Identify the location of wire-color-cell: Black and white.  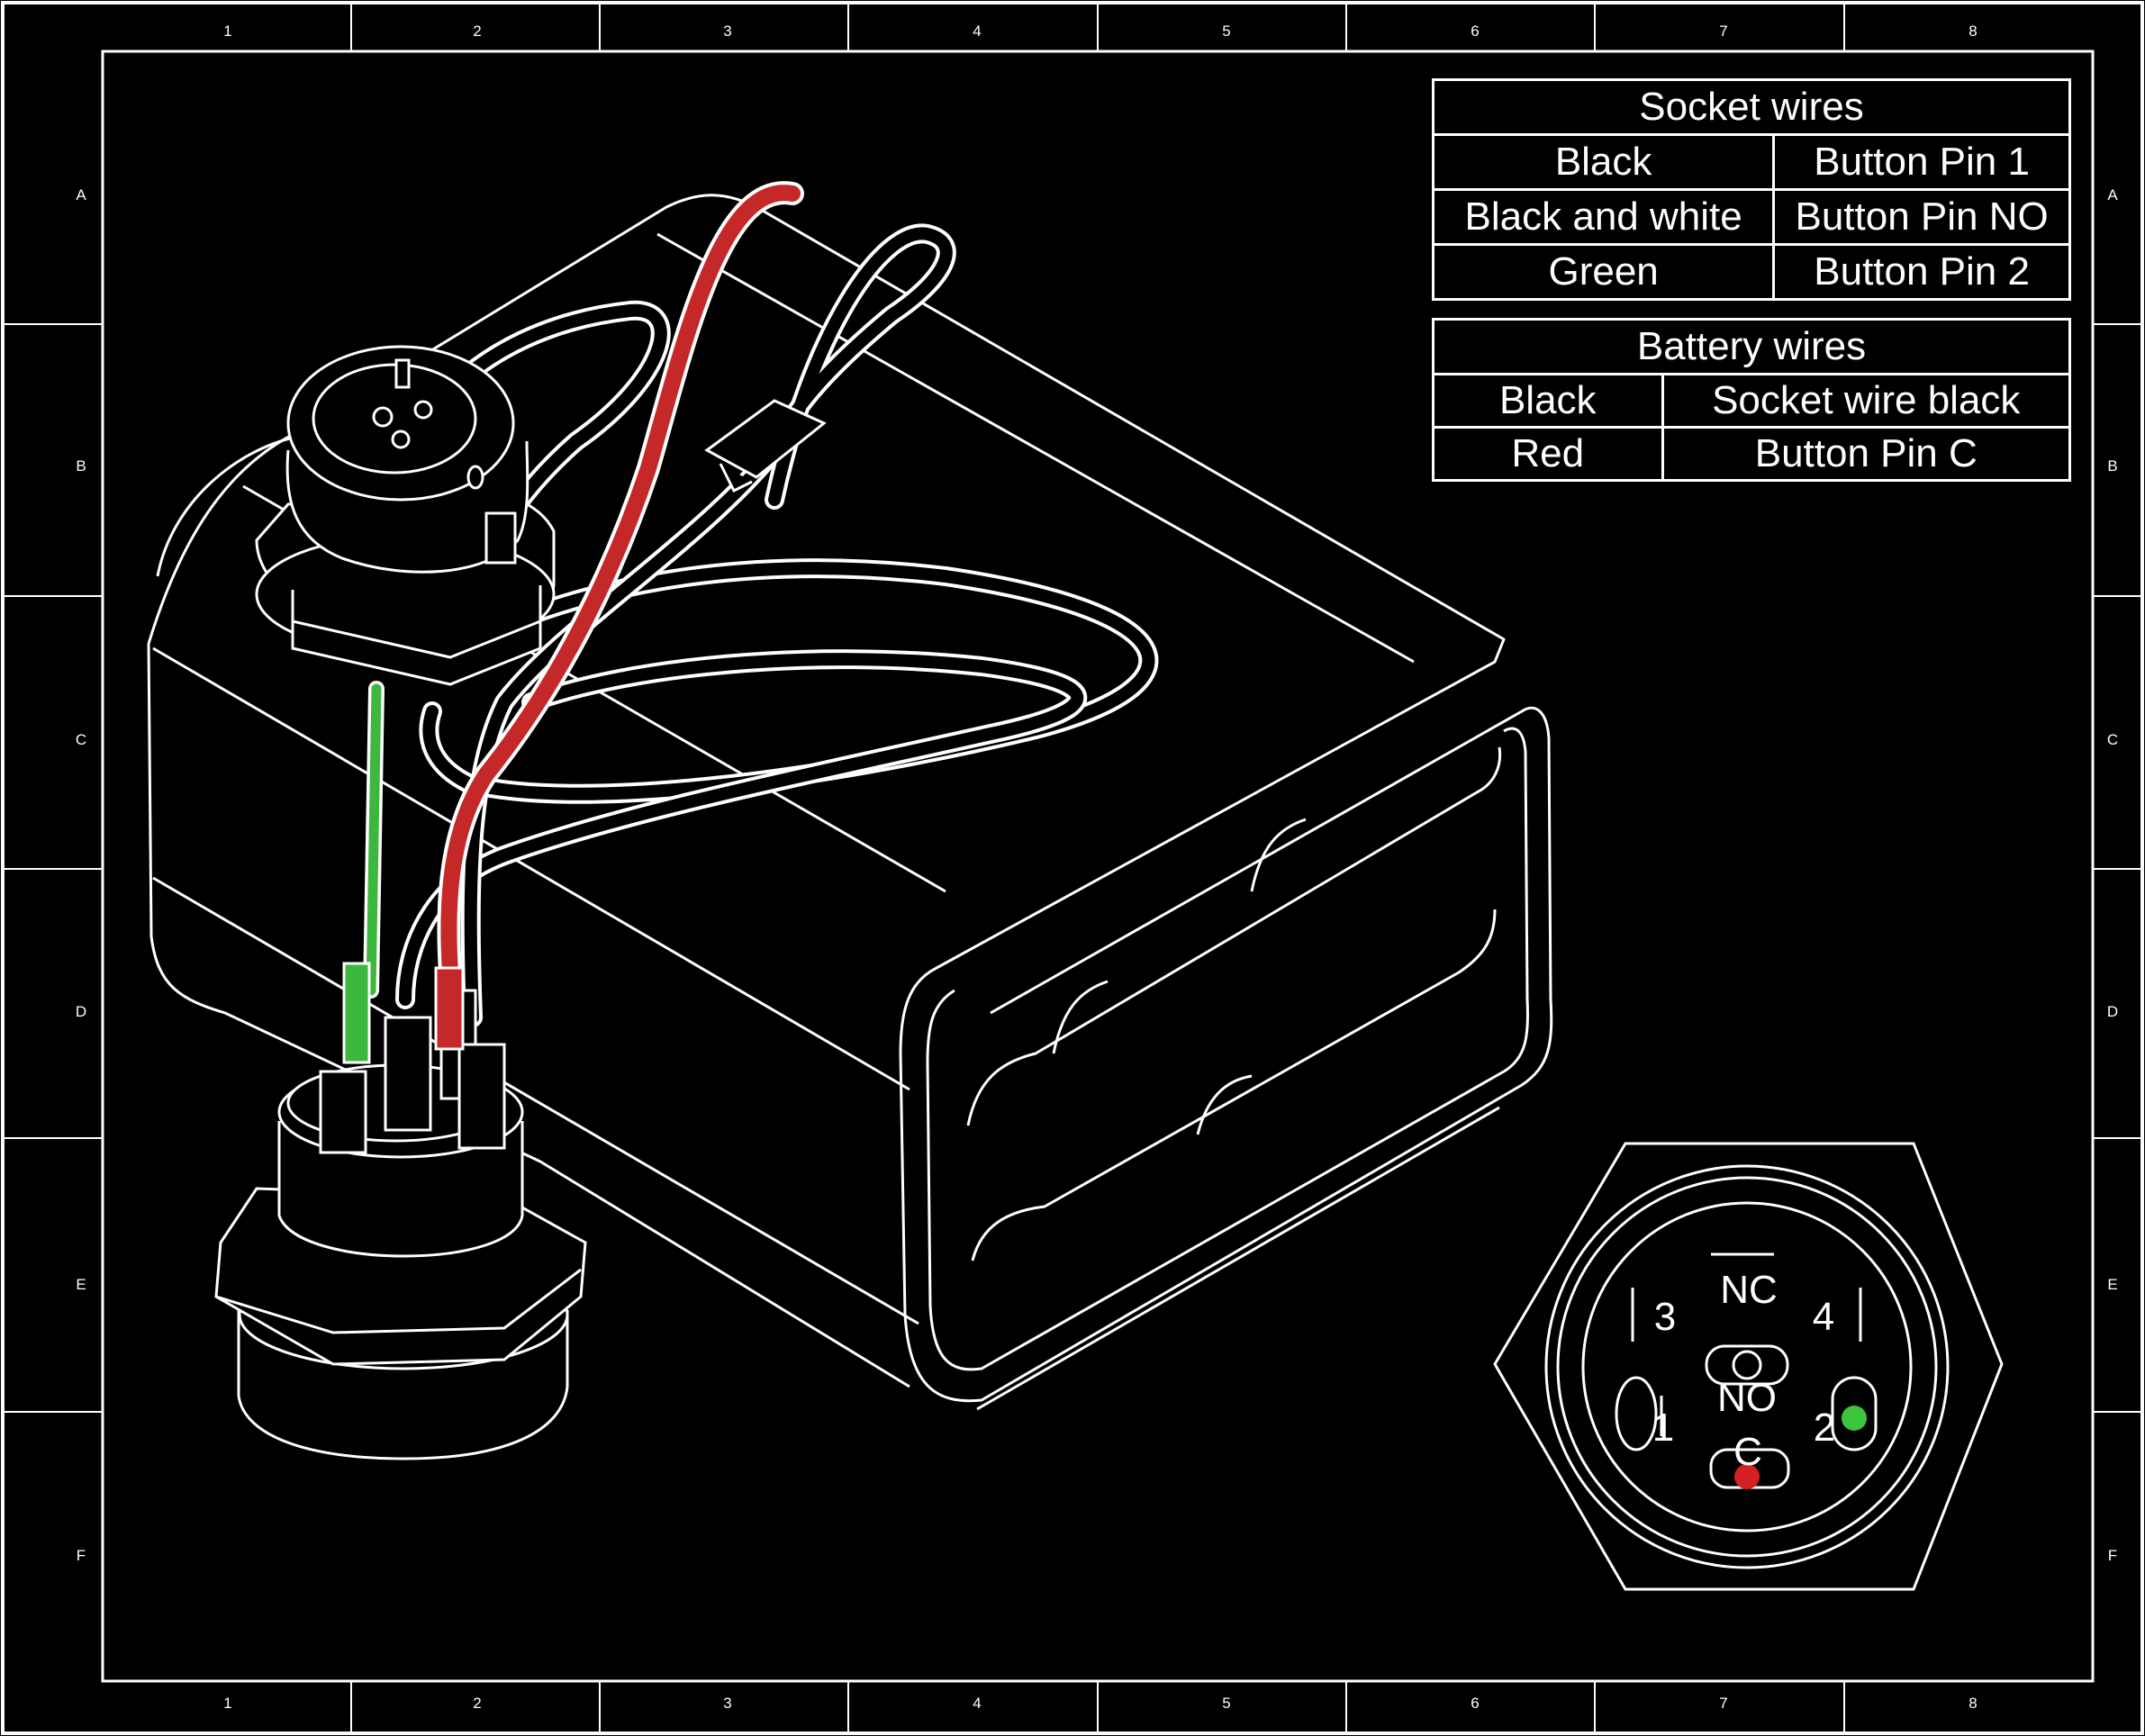
(1603, 217).